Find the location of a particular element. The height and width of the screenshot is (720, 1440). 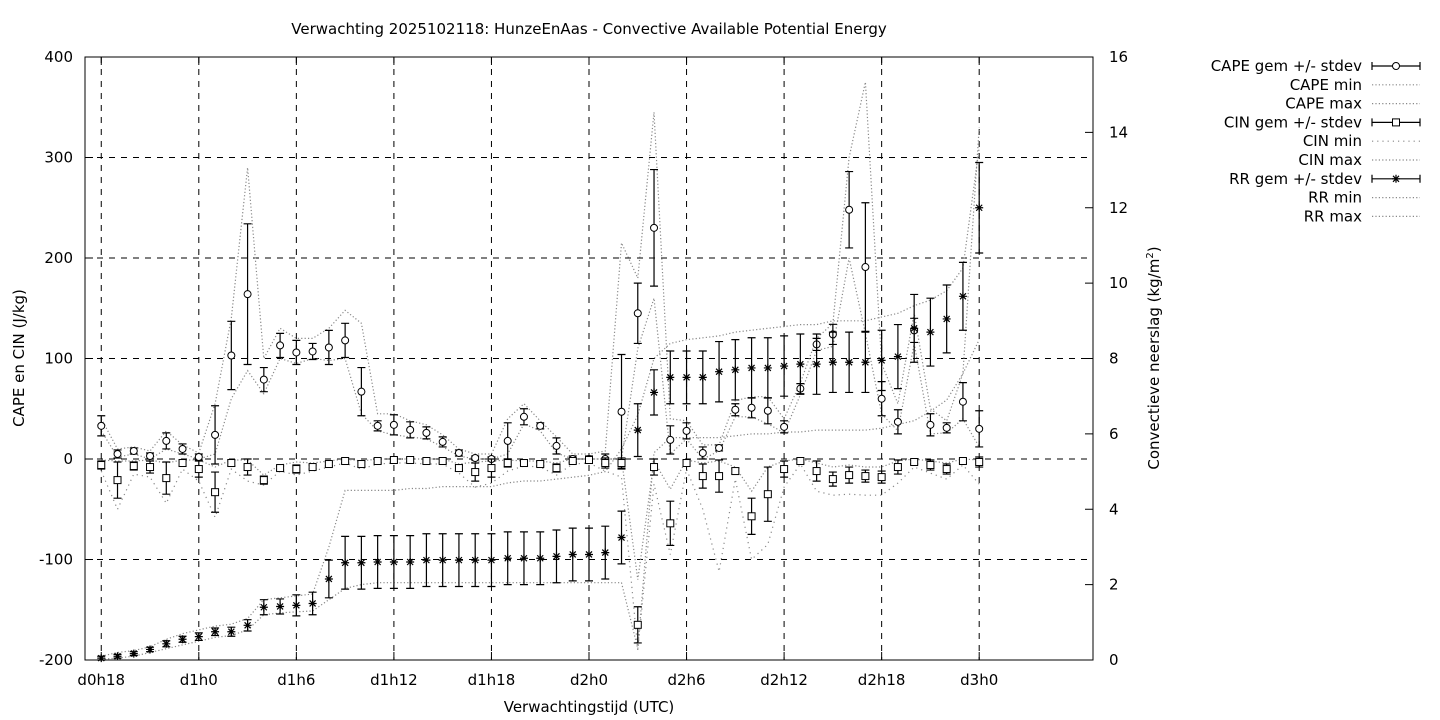

legend-label: CAPE max is located at coordinates (1323, 104).